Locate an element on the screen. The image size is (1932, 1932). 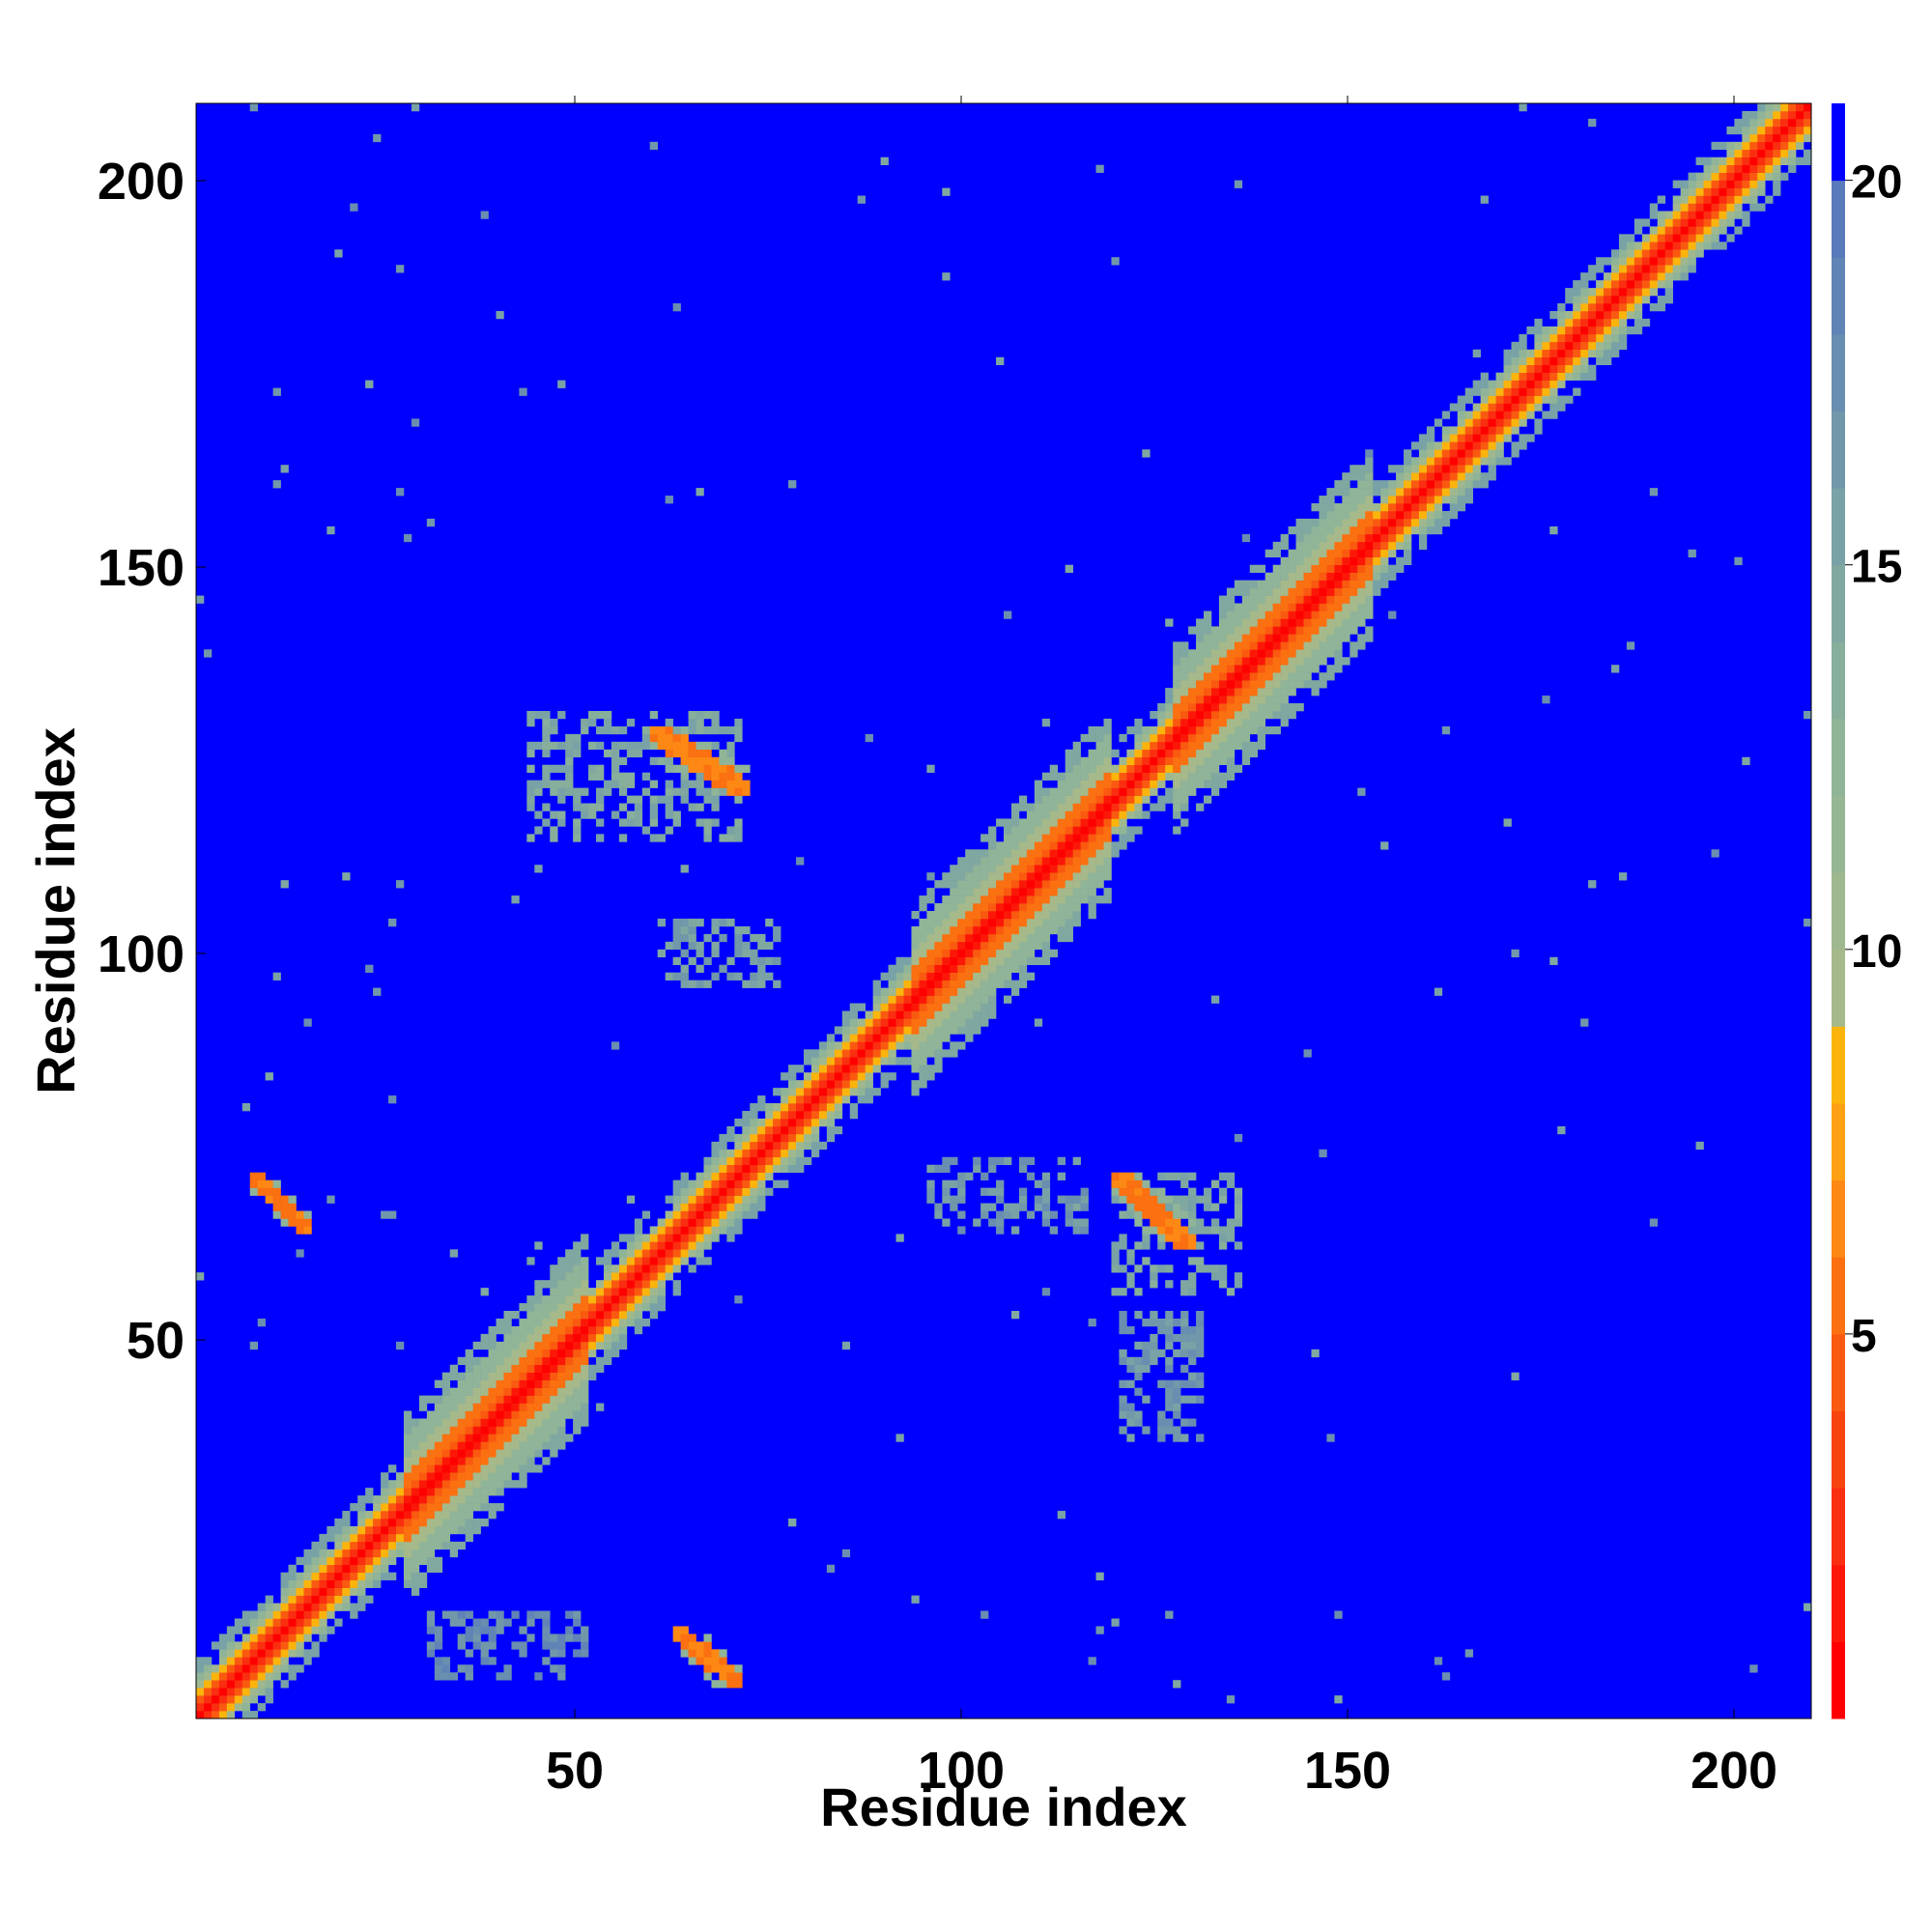
y-tick-label: 50 is located at coordinates (156, 1341).